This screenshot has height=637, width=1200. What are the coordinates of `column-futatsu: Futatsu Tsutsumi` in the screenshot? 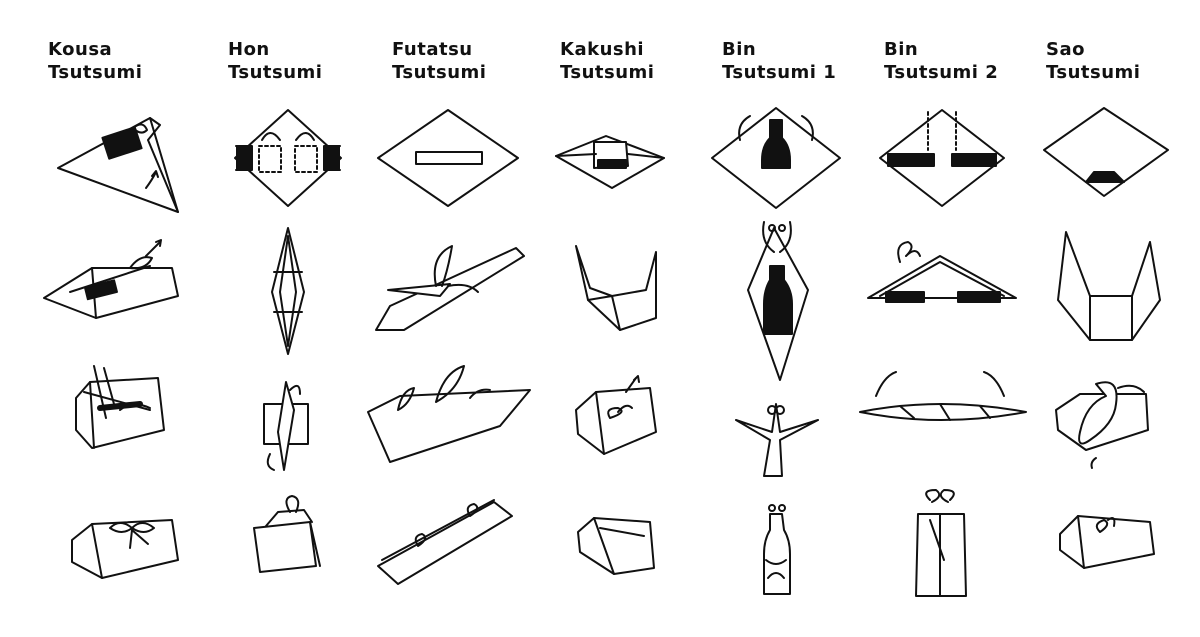 It's located at (477, 318).